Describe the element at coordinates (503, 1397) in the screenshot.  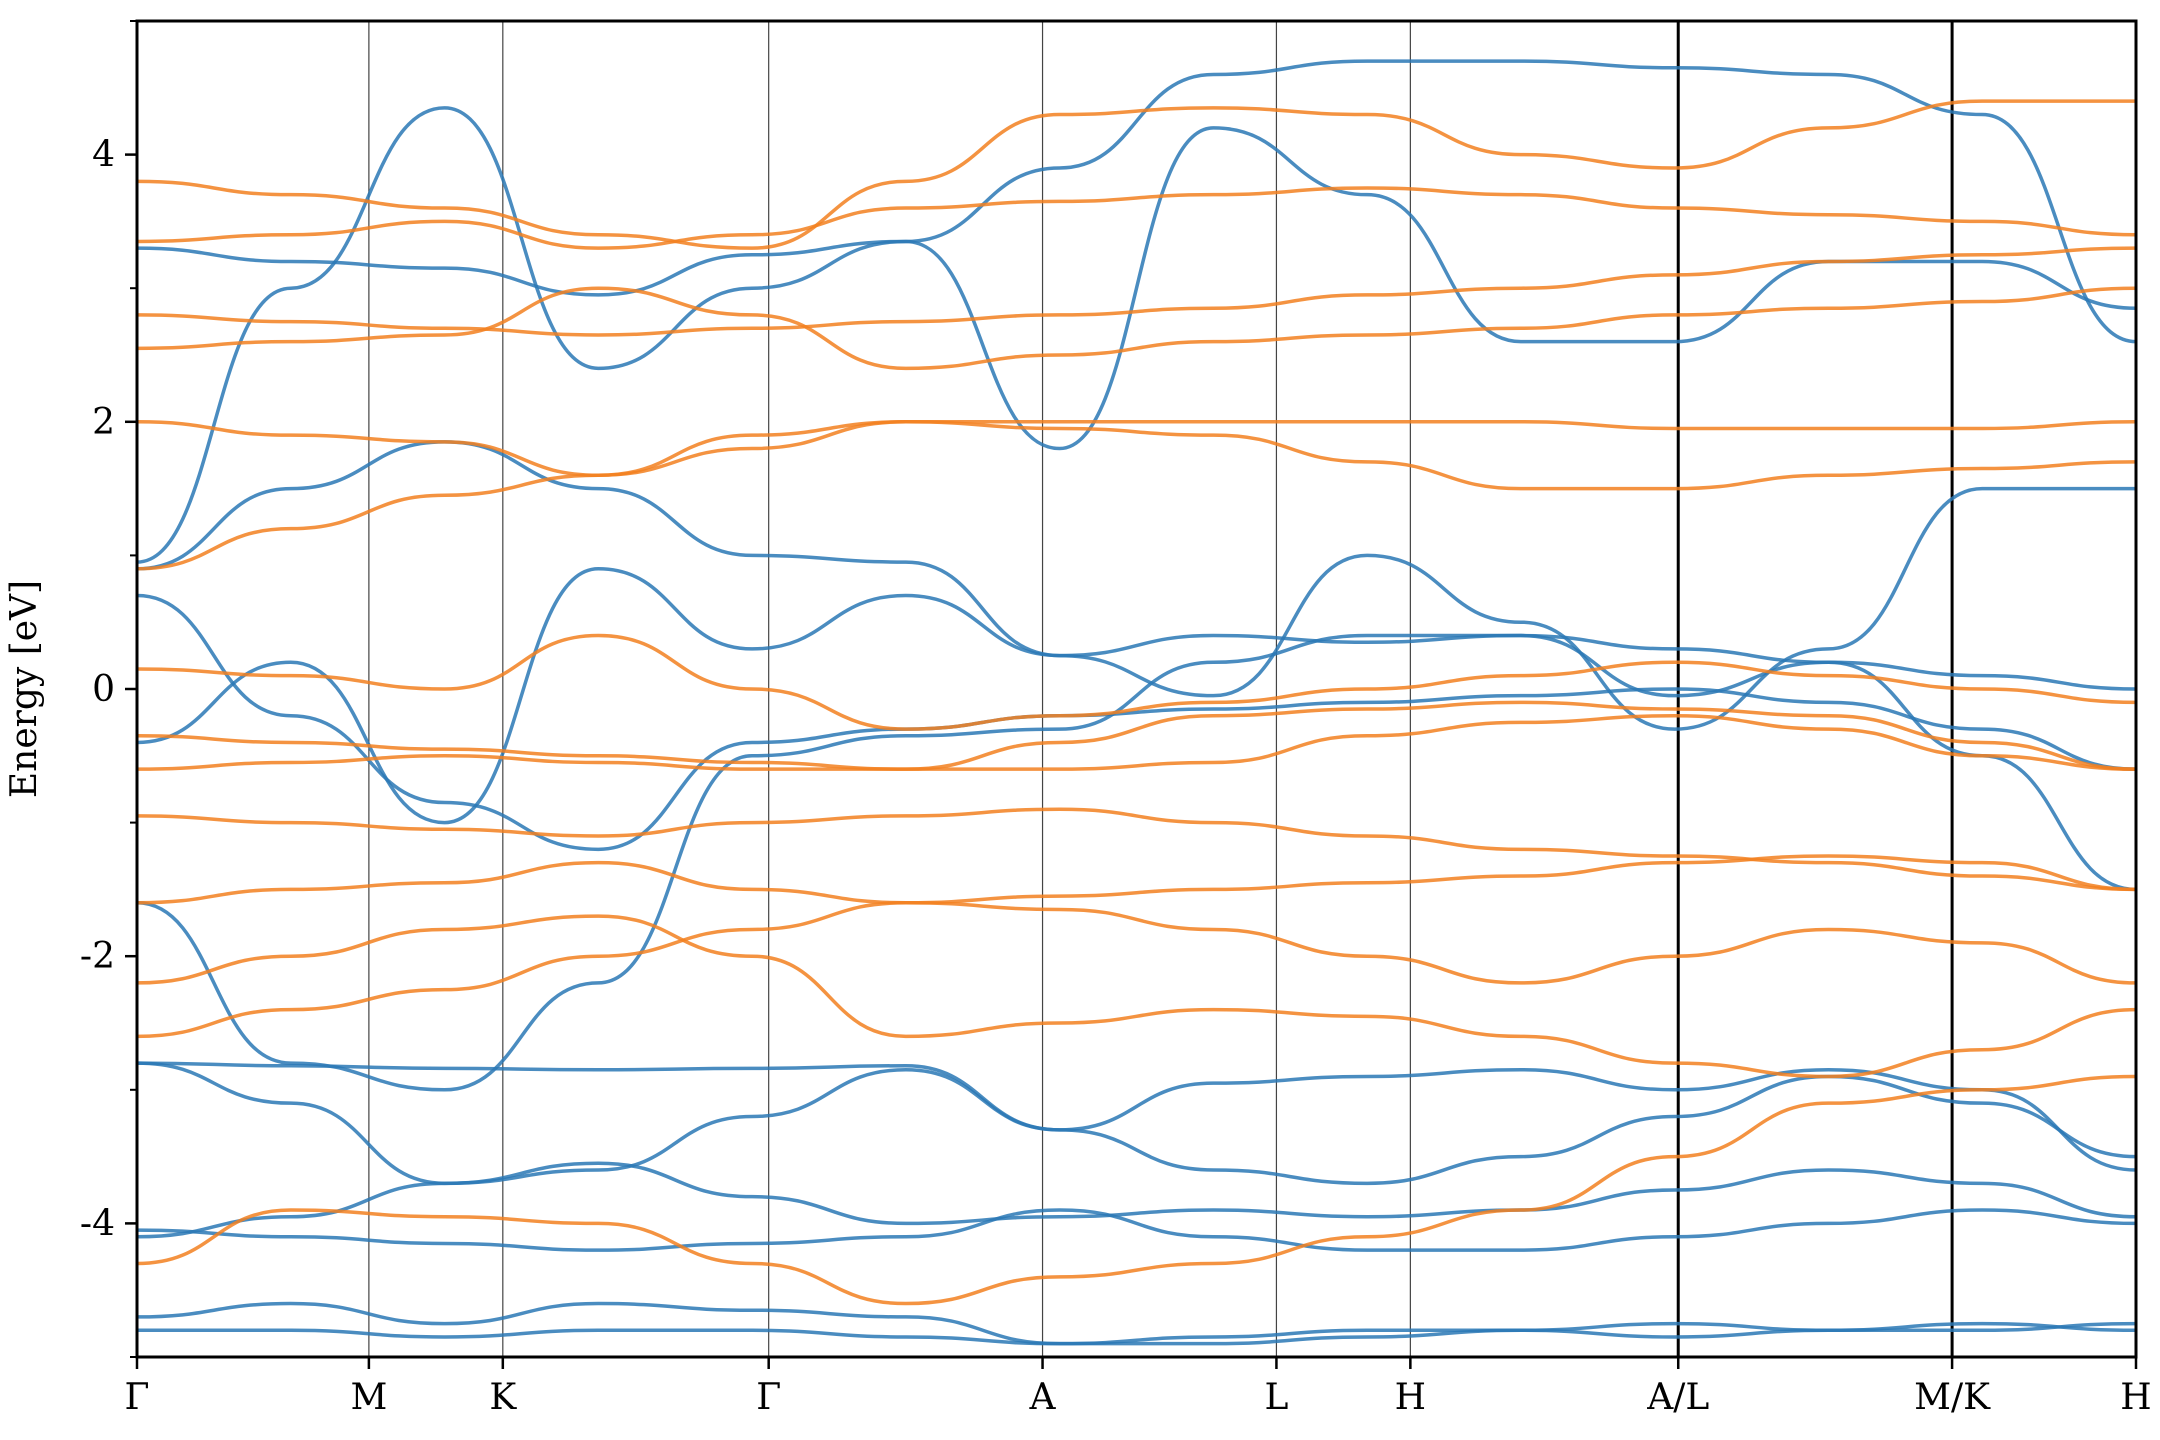
I see `x-tick-label: K` at that location.